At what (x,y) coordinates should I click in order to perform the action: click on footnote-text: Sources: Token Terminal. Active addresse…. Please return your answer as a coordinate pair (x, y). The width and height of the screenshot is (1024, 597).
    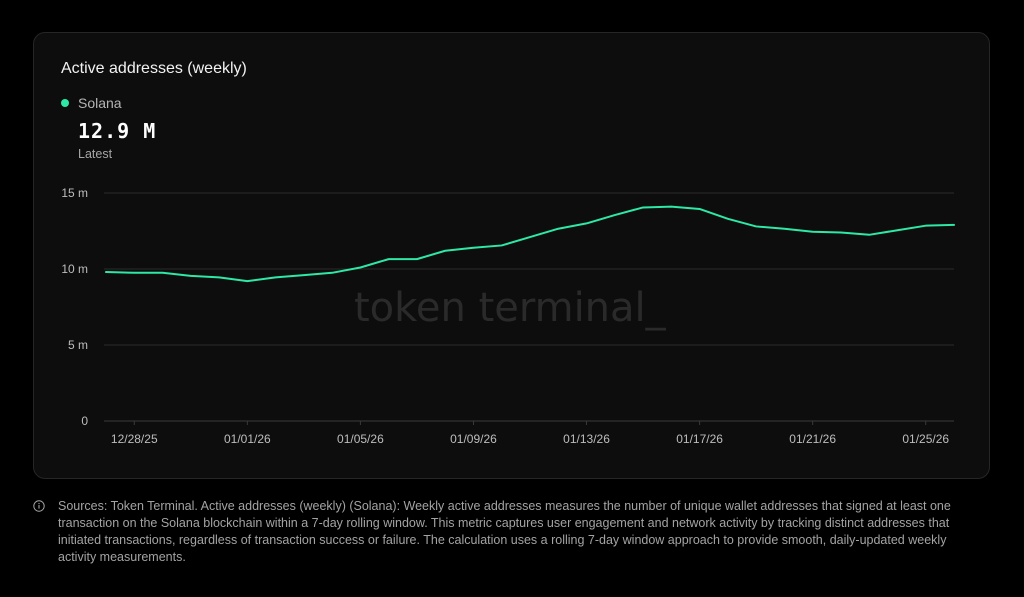
    Looking at the image, I should click on (504, 531).